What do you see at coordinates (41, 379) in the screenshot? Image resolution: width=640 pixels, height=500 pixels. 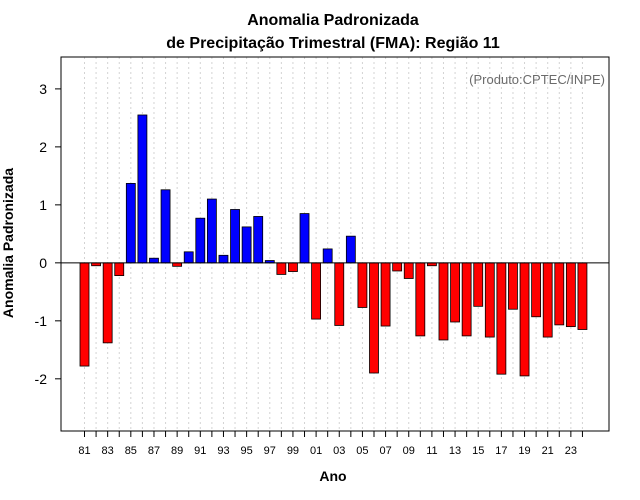 I see `y-tick-label: -2` at bounding box center [41, 379].